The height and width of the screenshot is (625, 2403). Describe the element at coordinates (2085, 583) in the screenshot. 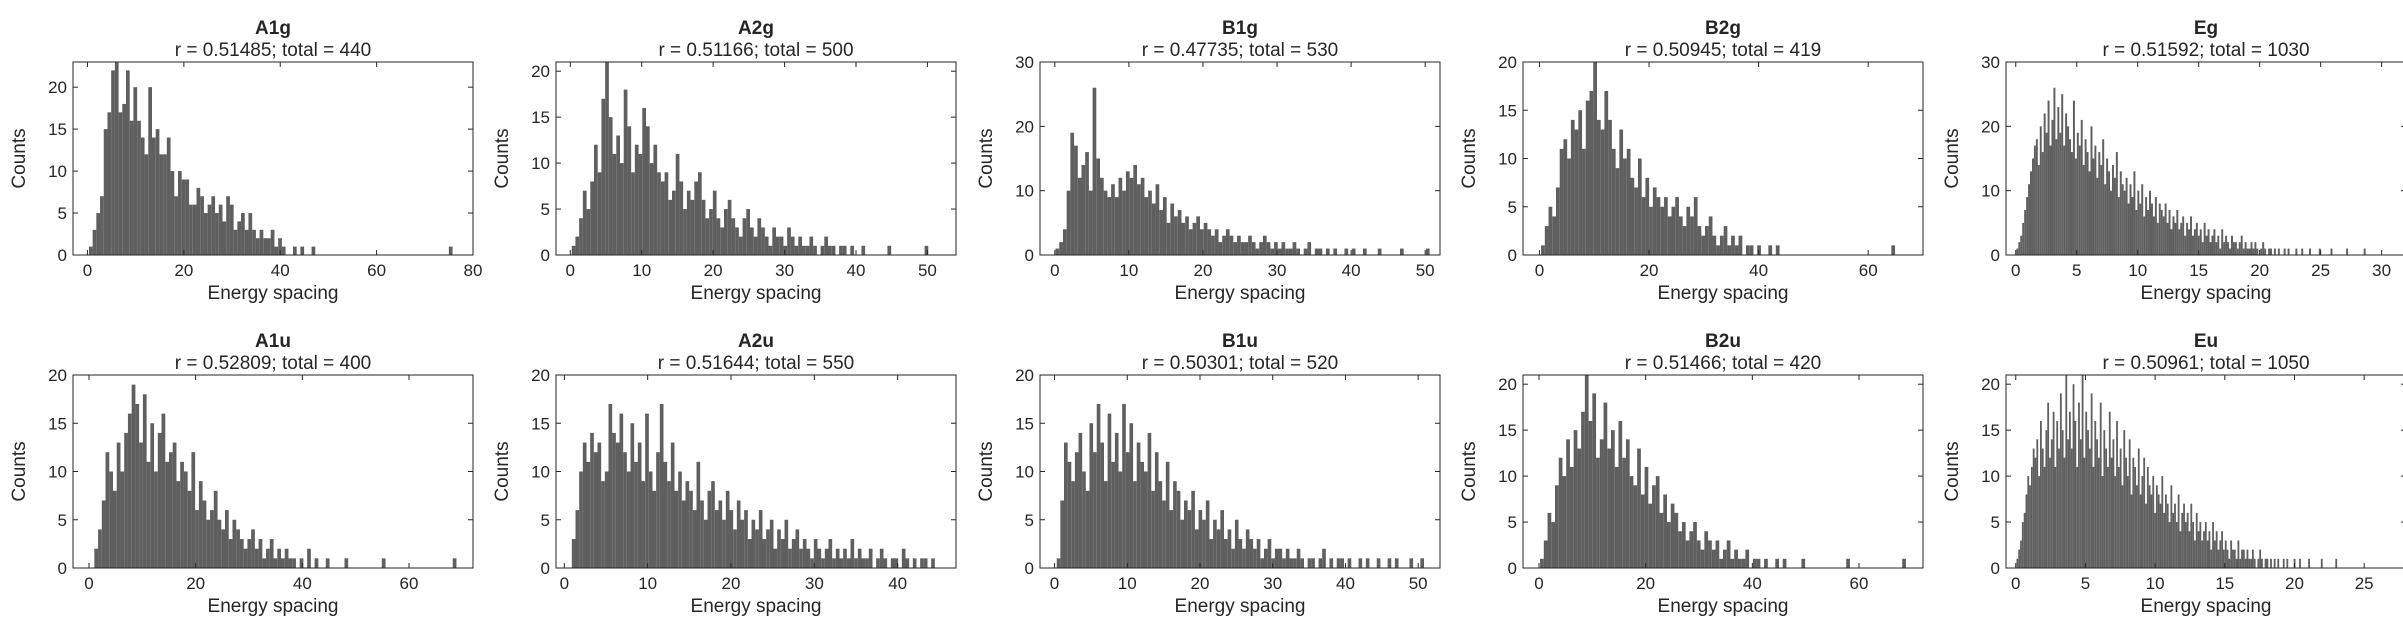

I see `x-tick-label: 5` at that location.